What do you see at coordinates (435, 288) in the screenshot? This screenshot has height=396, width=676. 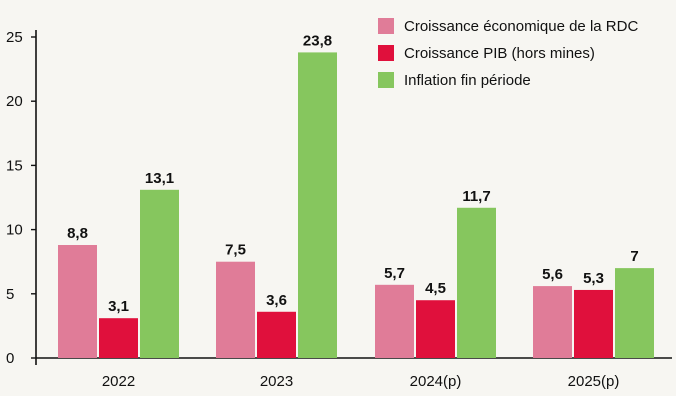 I see `bar-value-label: 4,5` at bounding box center [435, 288].